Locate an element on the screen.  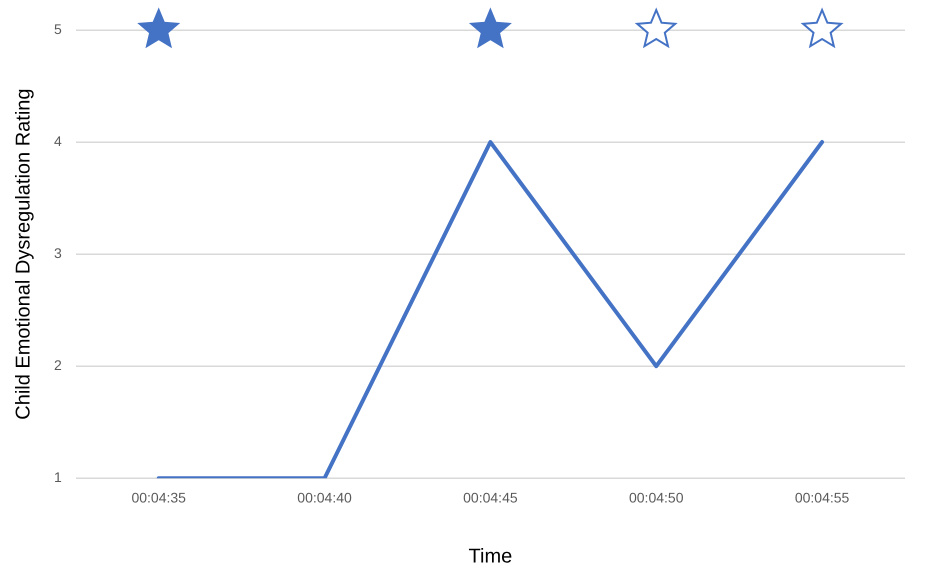
y-tick-label: 3 is located at coordinates (58, 252).